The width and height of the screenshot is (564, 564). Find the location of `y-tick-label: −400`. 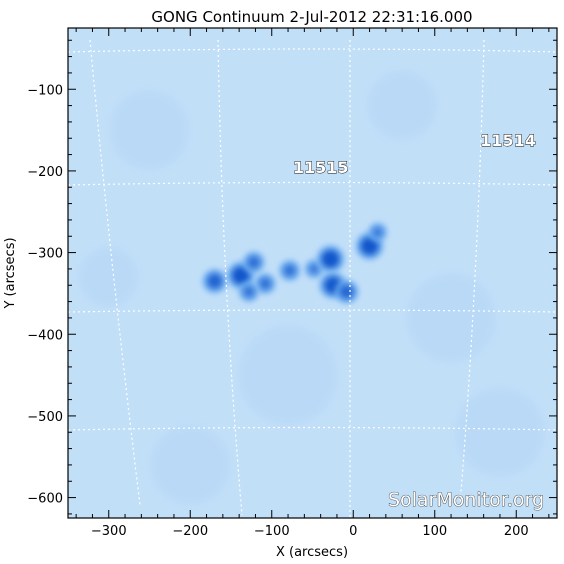

y-tick-label: −400 is located at coordinates (45, 335).